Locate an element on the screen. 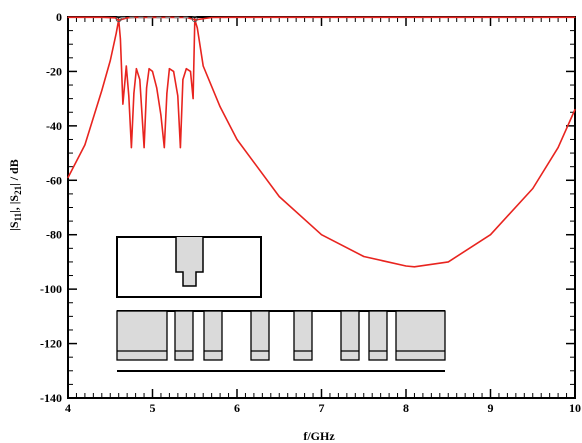 This screenshot has width=582, height=443. inset-layout-resonators is located at coordinates (281, 335).